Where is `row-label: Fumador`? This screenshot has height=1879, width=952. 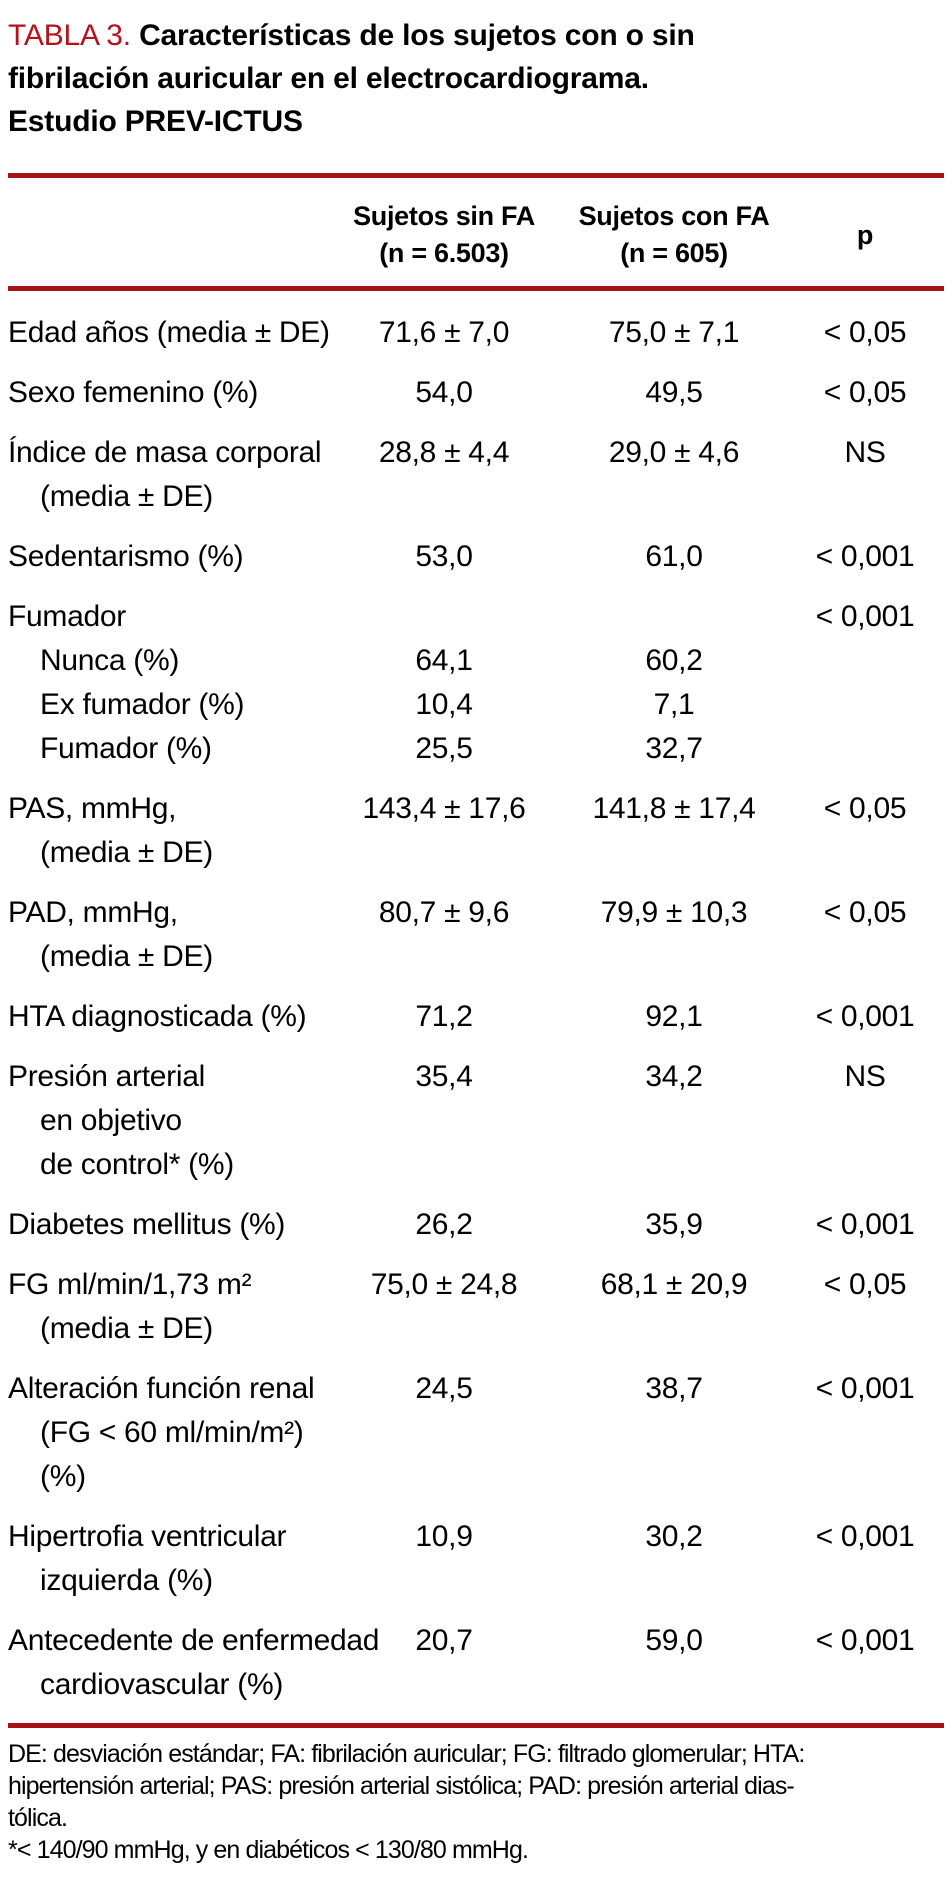 row-label: Fumador is located at coordinates (167, 617).